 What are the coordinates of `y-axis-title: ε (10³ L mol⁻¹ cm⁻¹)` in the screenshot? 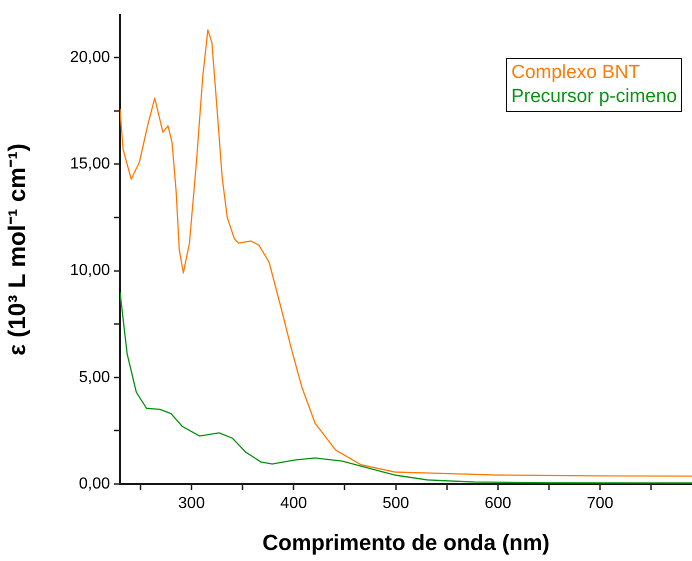 It's located at (18, 249).